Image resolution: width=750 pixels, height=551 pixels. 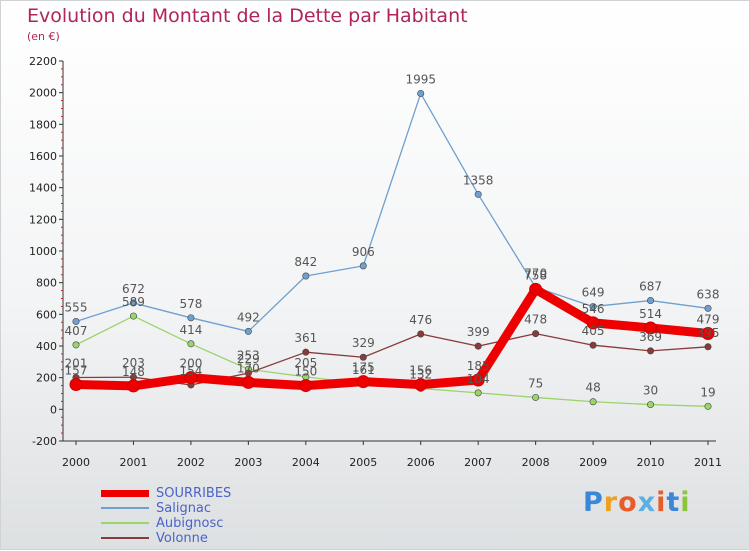 What do you see at coordinates (305, 262) in the screenshot?
I see `data-label-salignac: 842` at bounding box center [305, 262].